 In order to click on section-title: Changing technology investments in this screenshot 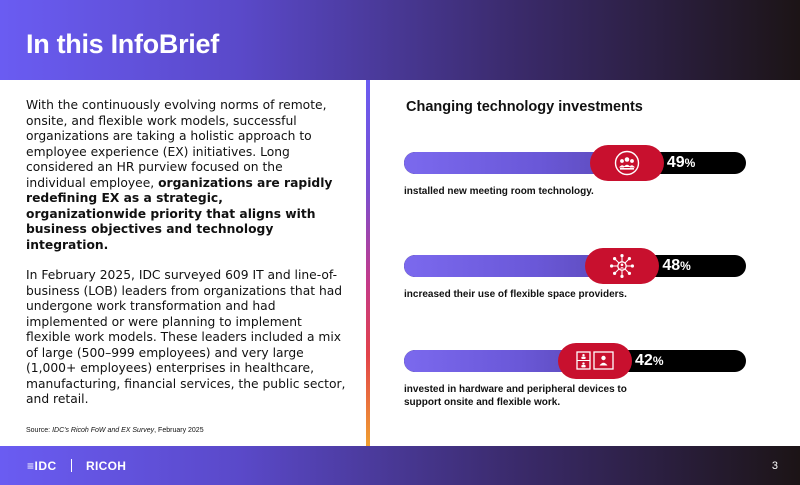, I will do `click(524, 107)`.